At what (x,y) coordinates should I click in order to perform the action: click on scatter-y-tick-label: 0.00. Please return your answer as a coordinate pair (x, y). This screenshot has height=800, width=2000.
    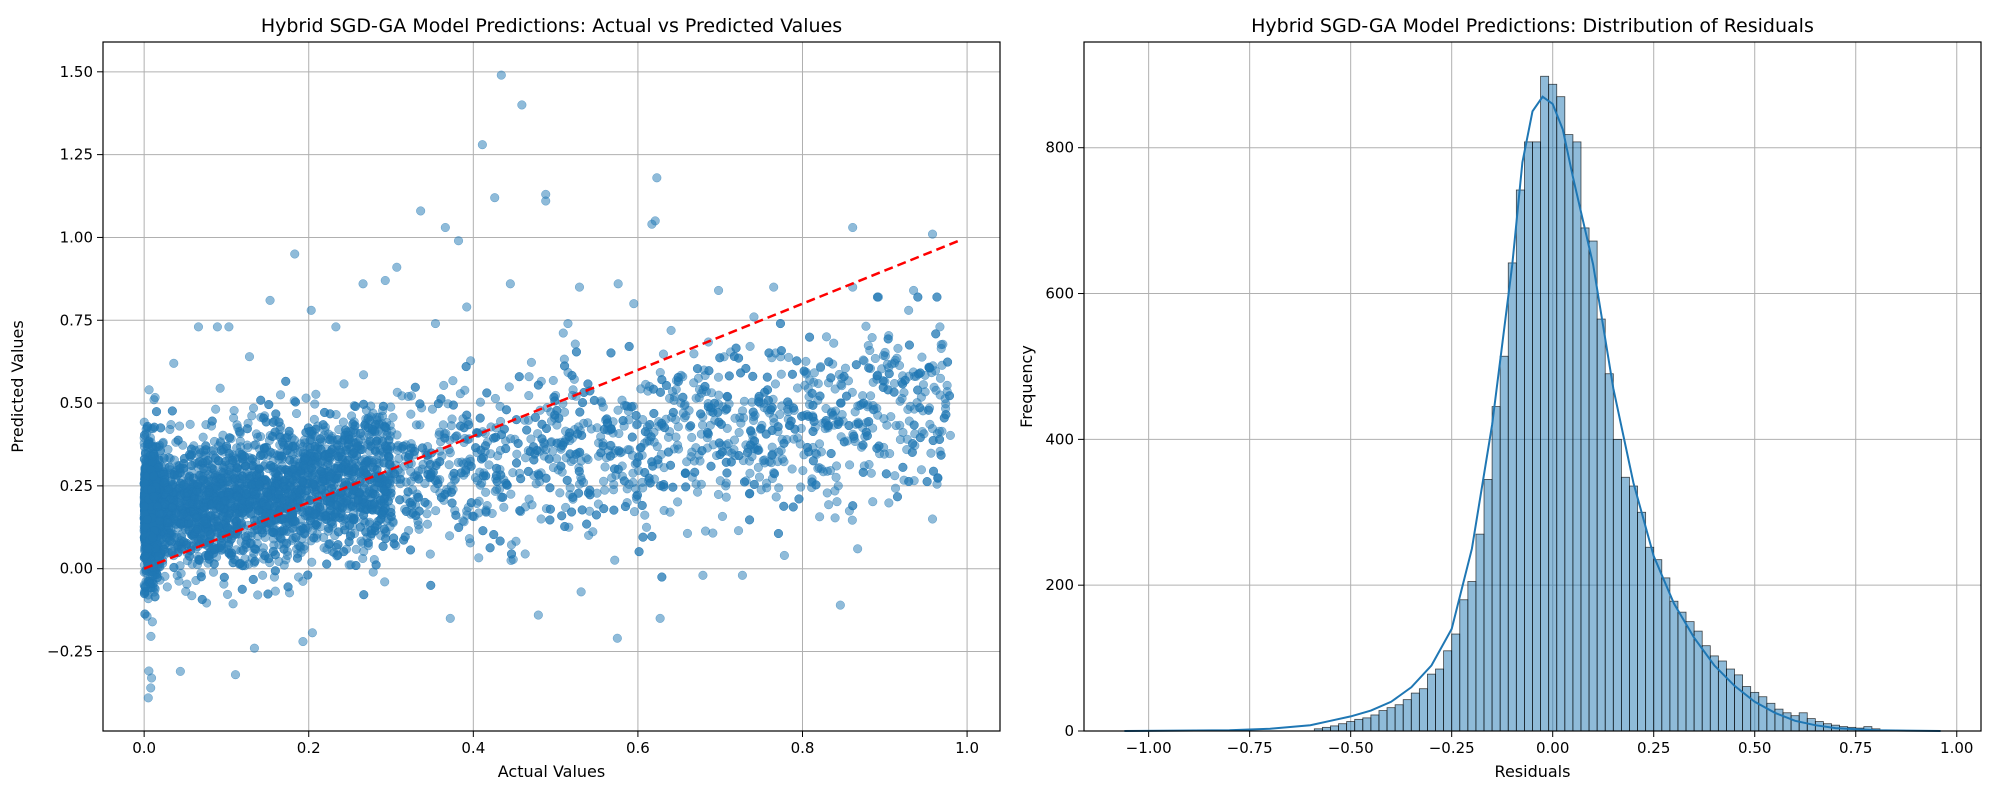
    Looking at the image, I should click on (76, 569).